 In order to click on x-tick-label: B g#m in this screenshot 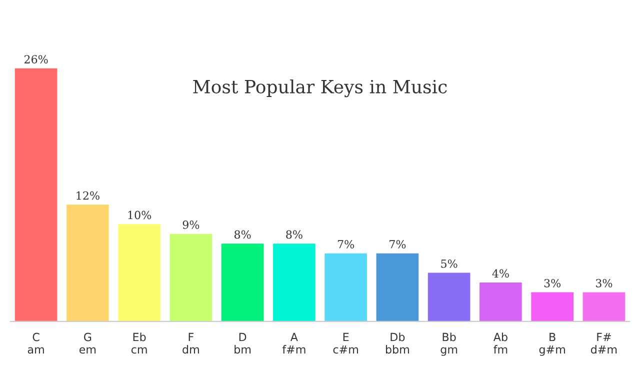, I will do `click(552, 344)`.